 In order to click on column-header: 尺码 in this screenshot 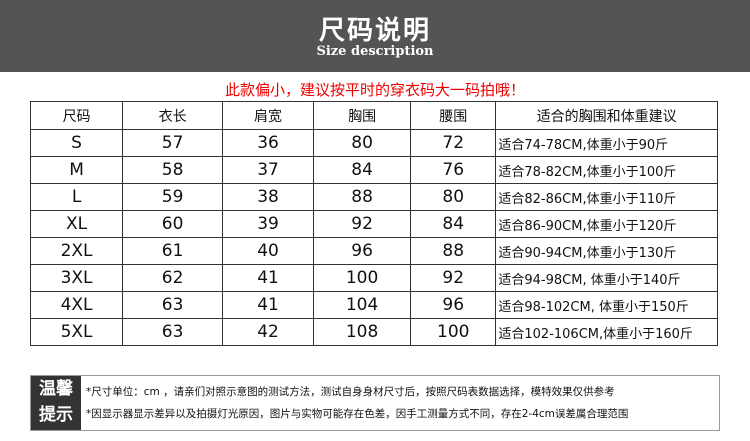, I will do `click(76, 115)`.